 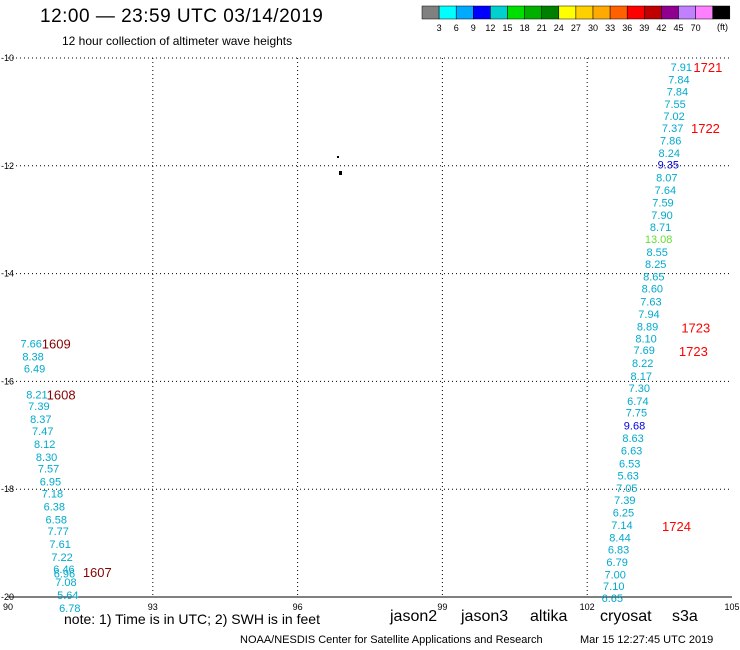 What do you see at coordinates (61, 394) in the screenshot?
I see `pass-time-label: 1608` at bounding box center [61, 394].